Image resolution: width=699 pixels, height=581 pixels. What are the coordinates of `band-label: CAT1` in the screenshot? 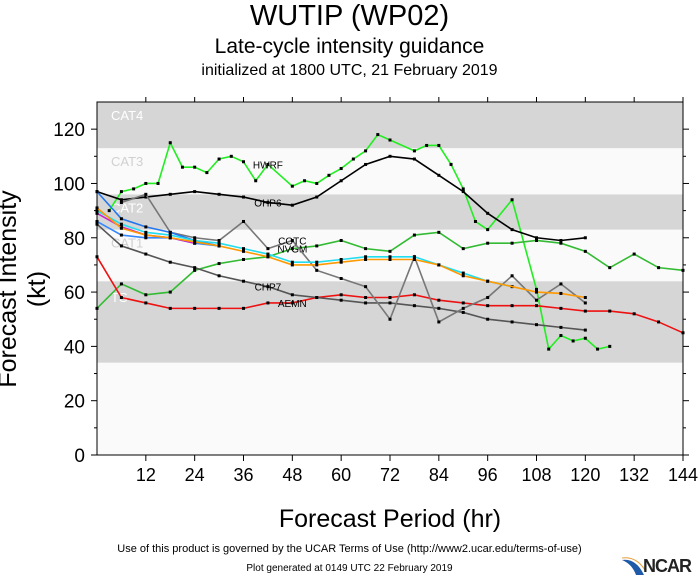 It's located at (127, 243).